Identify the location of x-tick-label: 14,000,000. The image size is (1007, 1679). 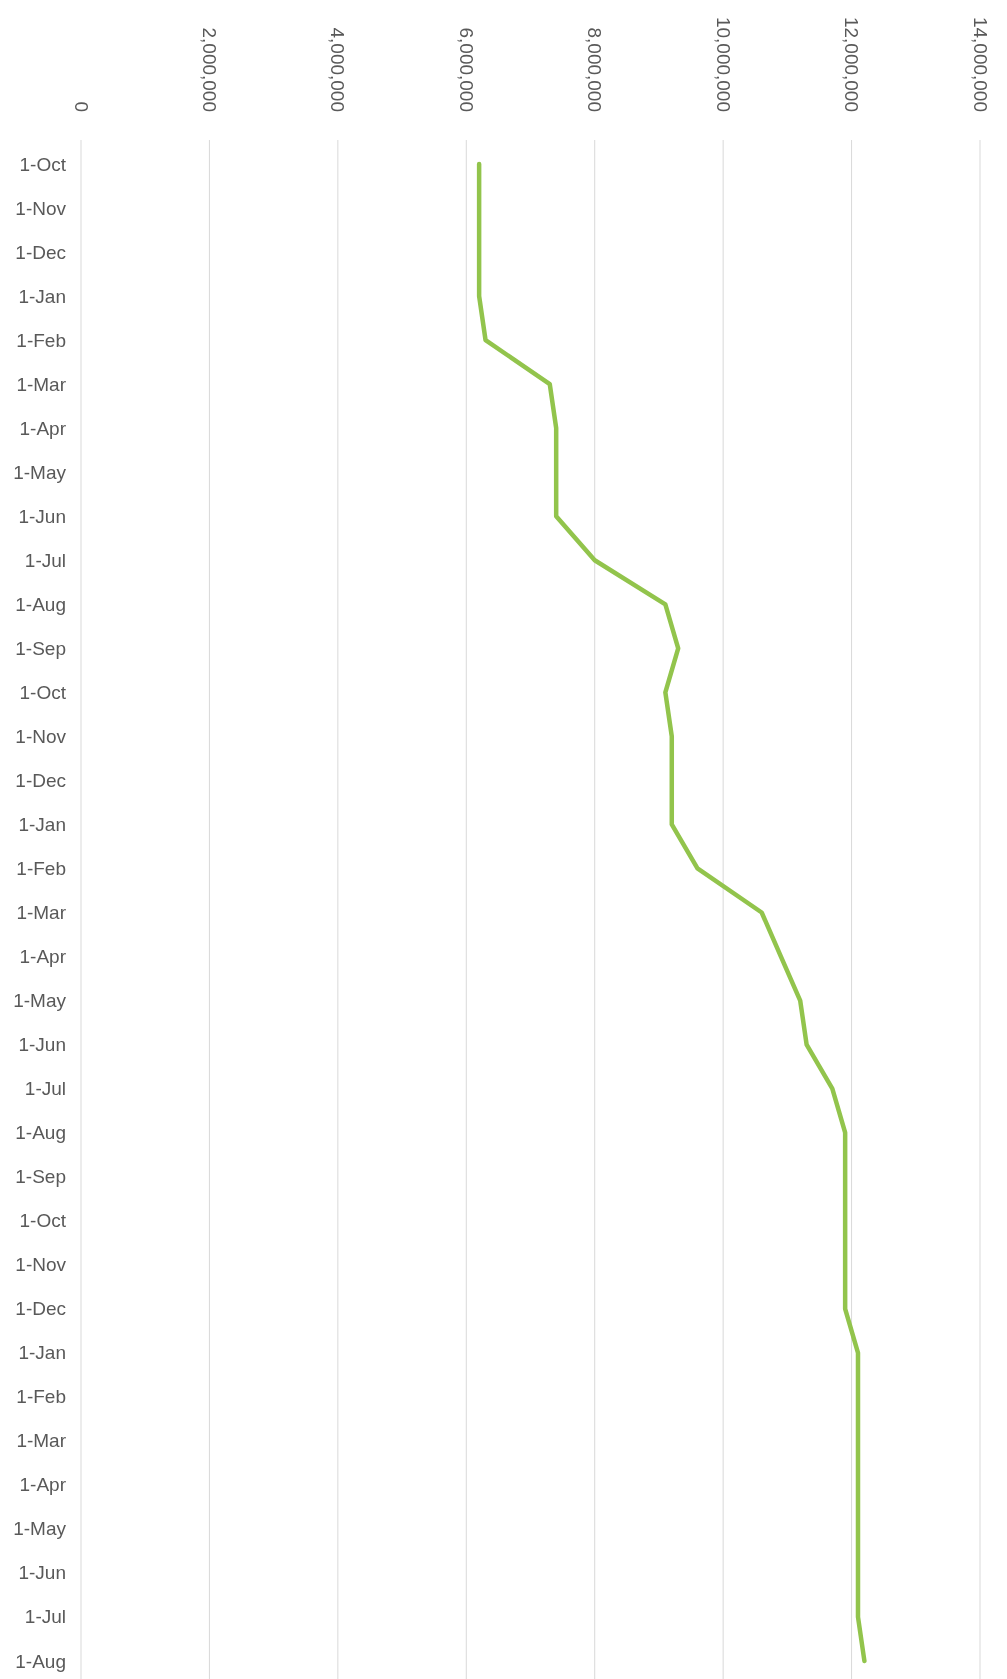
(980, 64).